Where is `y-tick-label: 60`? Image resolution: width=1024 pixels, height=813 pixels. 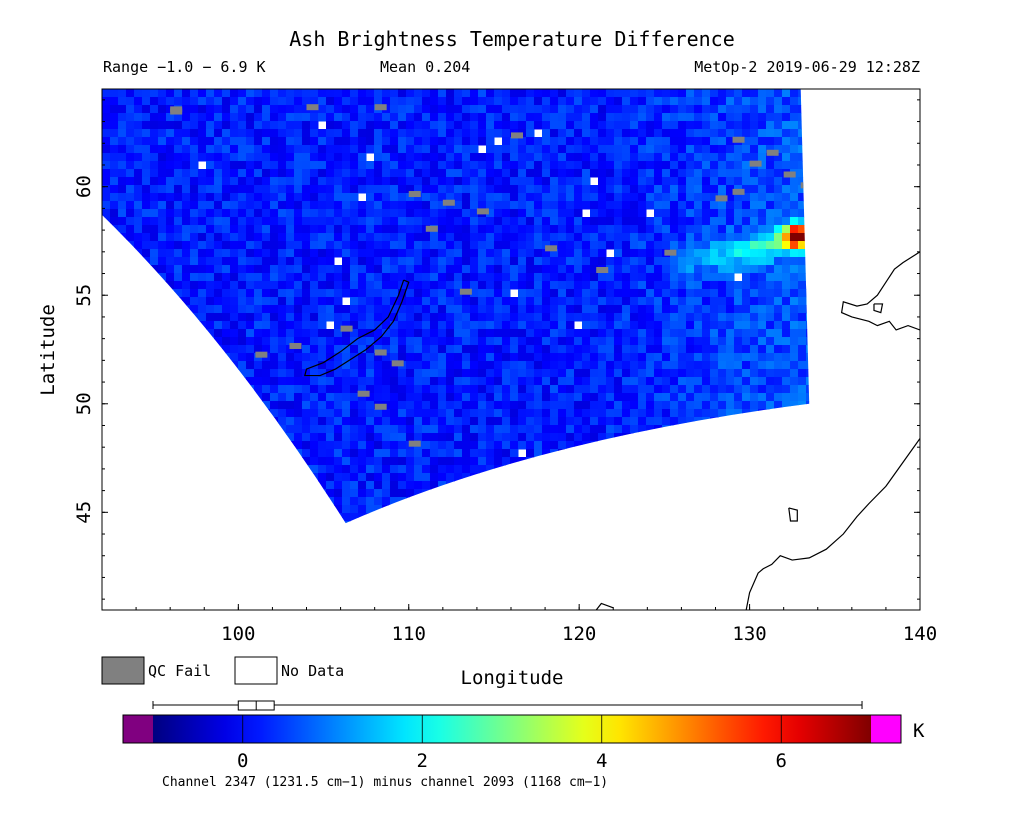
y-tick-label: 60 is located at coordinates (84, 186).